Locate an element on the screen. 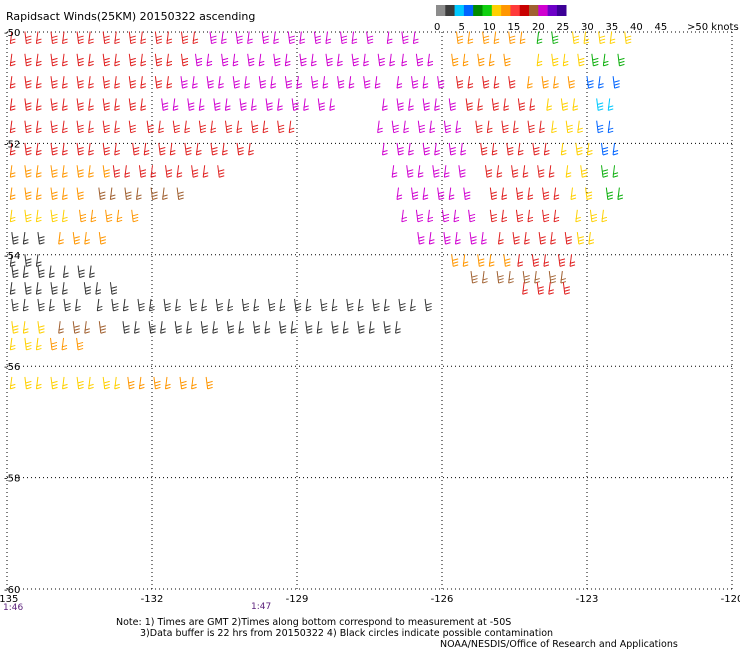 This screenshot has width=740, height=650. legend-label: 20 is located at coordinates (538, 27).